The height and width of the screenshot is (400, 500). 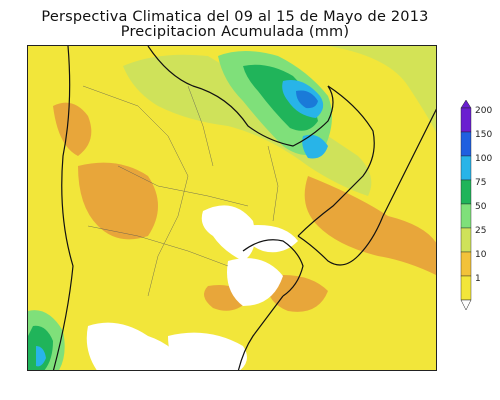 I want to click on dark-green-rain-north, so click(x=280, y=97).